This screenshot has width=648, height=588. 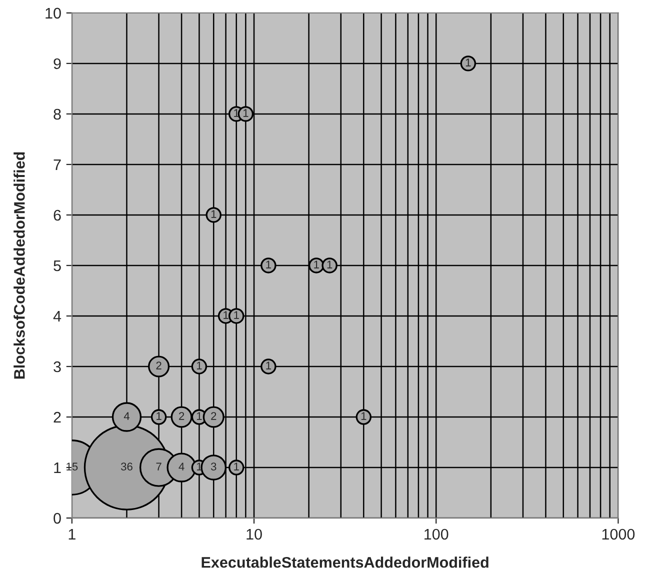 What do you see at coordinates (57, 316) in the screenshot?
I see `y-tick-label: 4` at bounding box center [57, 316].